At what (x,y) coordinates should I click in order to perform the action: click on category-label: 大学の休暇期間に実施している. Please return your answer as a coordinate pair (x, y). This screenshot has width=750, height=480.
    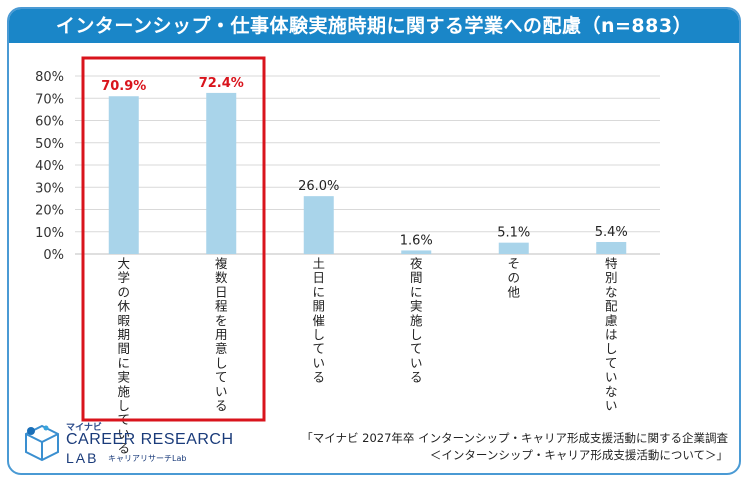
    Looking at the image, I should click on (123, 356).